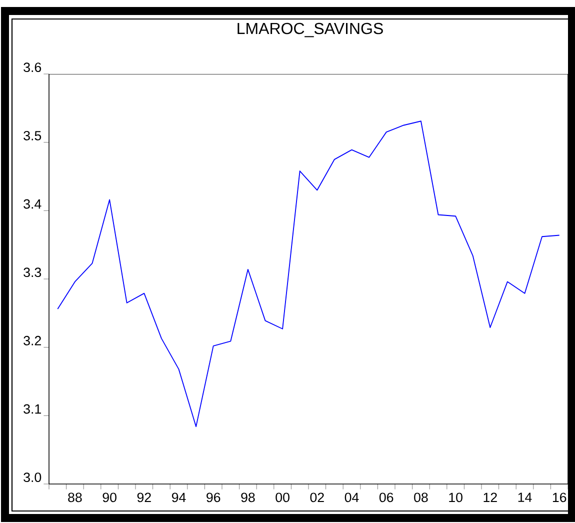 Image resolution: width=575 pixels, height=523 pixels. What do you see at coordinates (33, 67) in the screenshot?
I see `y-tick-label: 3.6` at bounding box center [33, 67].